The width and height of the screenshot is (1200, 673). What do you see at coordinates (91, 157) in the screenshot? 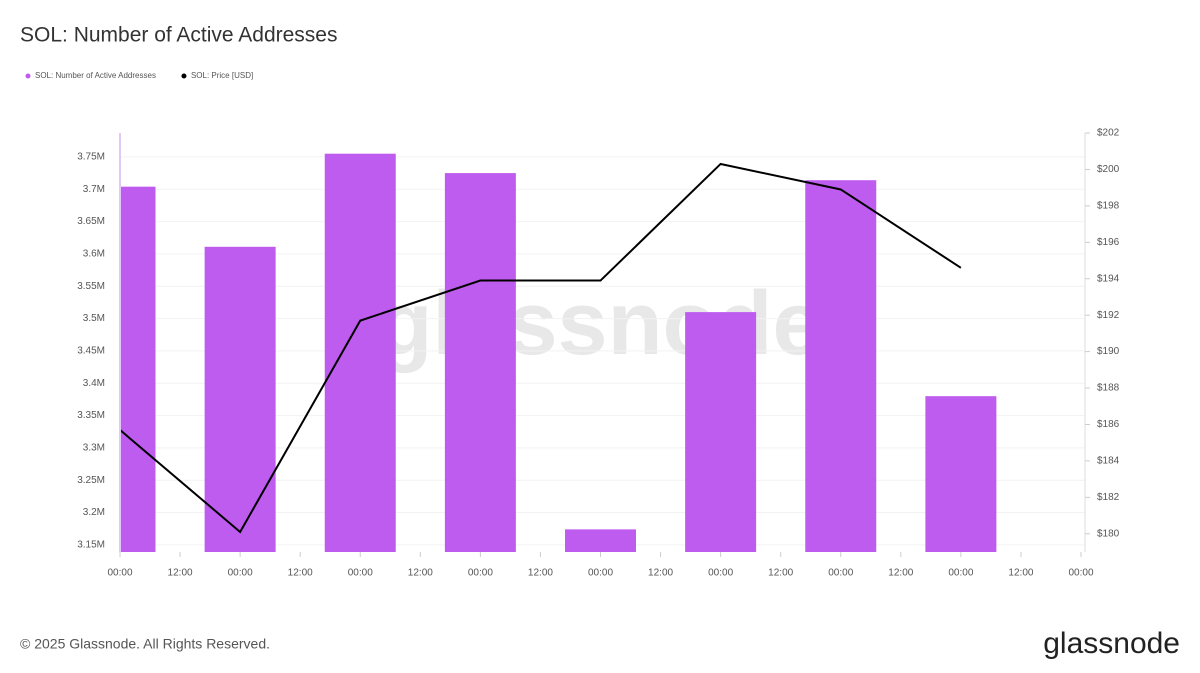
I see `y-tick-label: 3.75M` at bounding box center [91, 157].